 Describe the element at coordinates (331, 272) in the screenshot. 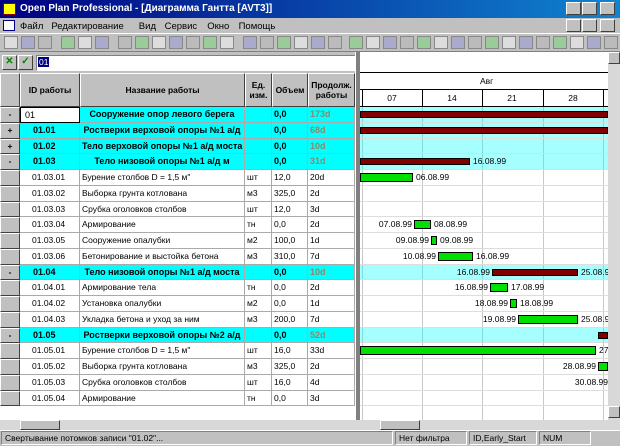

I see `cell-duration: 10d` at that location.